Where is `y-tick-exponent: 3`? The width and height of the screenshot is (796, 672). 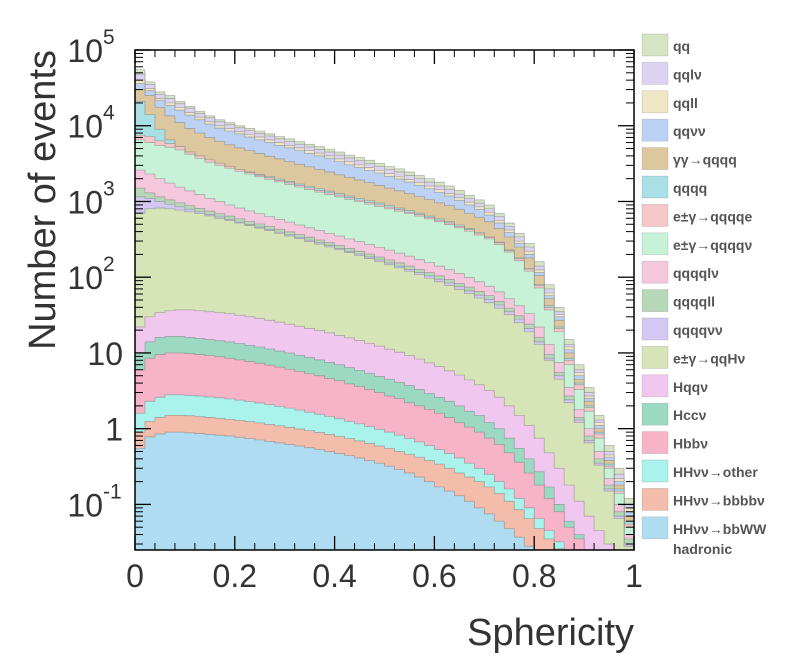
y-tick-exponent: 3 is located at coordinates (109, 188).